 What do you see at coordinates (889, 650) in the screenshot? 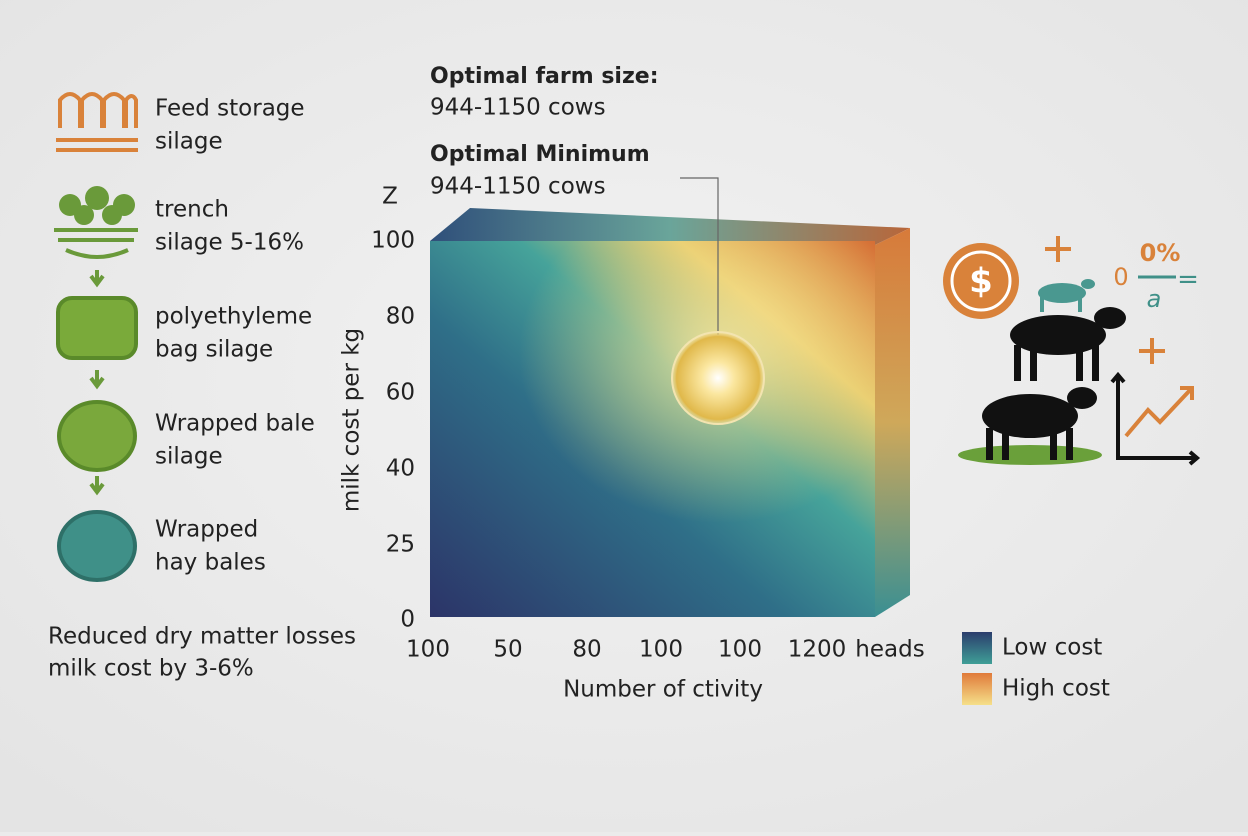
I see `x-unit: heads` at bounding box center [889, 650].